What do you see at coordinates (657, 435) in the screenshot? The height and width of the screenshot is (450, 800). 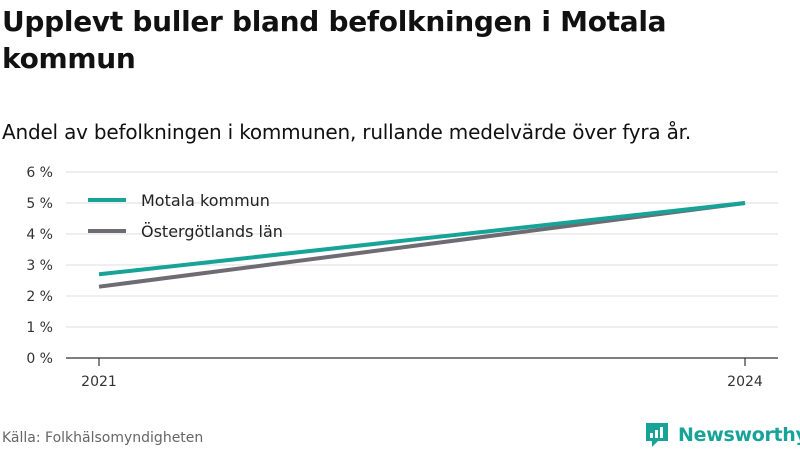 I see `newsworthy-logo-icon` at bounding box center [657, 435].